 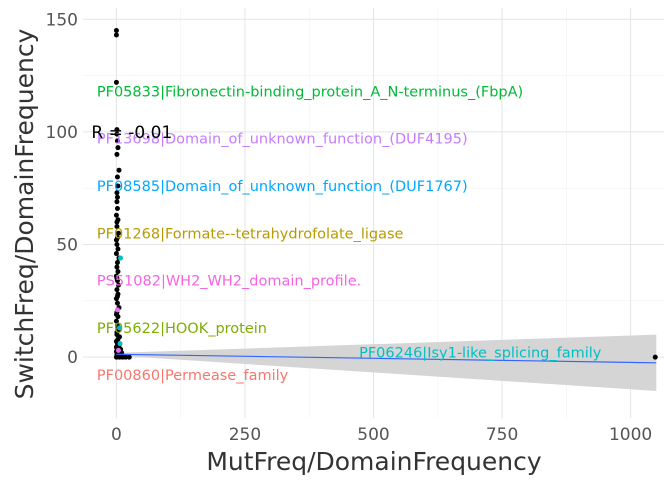 I want to click on x-tick-label: 750, so click(x=502, y=435).